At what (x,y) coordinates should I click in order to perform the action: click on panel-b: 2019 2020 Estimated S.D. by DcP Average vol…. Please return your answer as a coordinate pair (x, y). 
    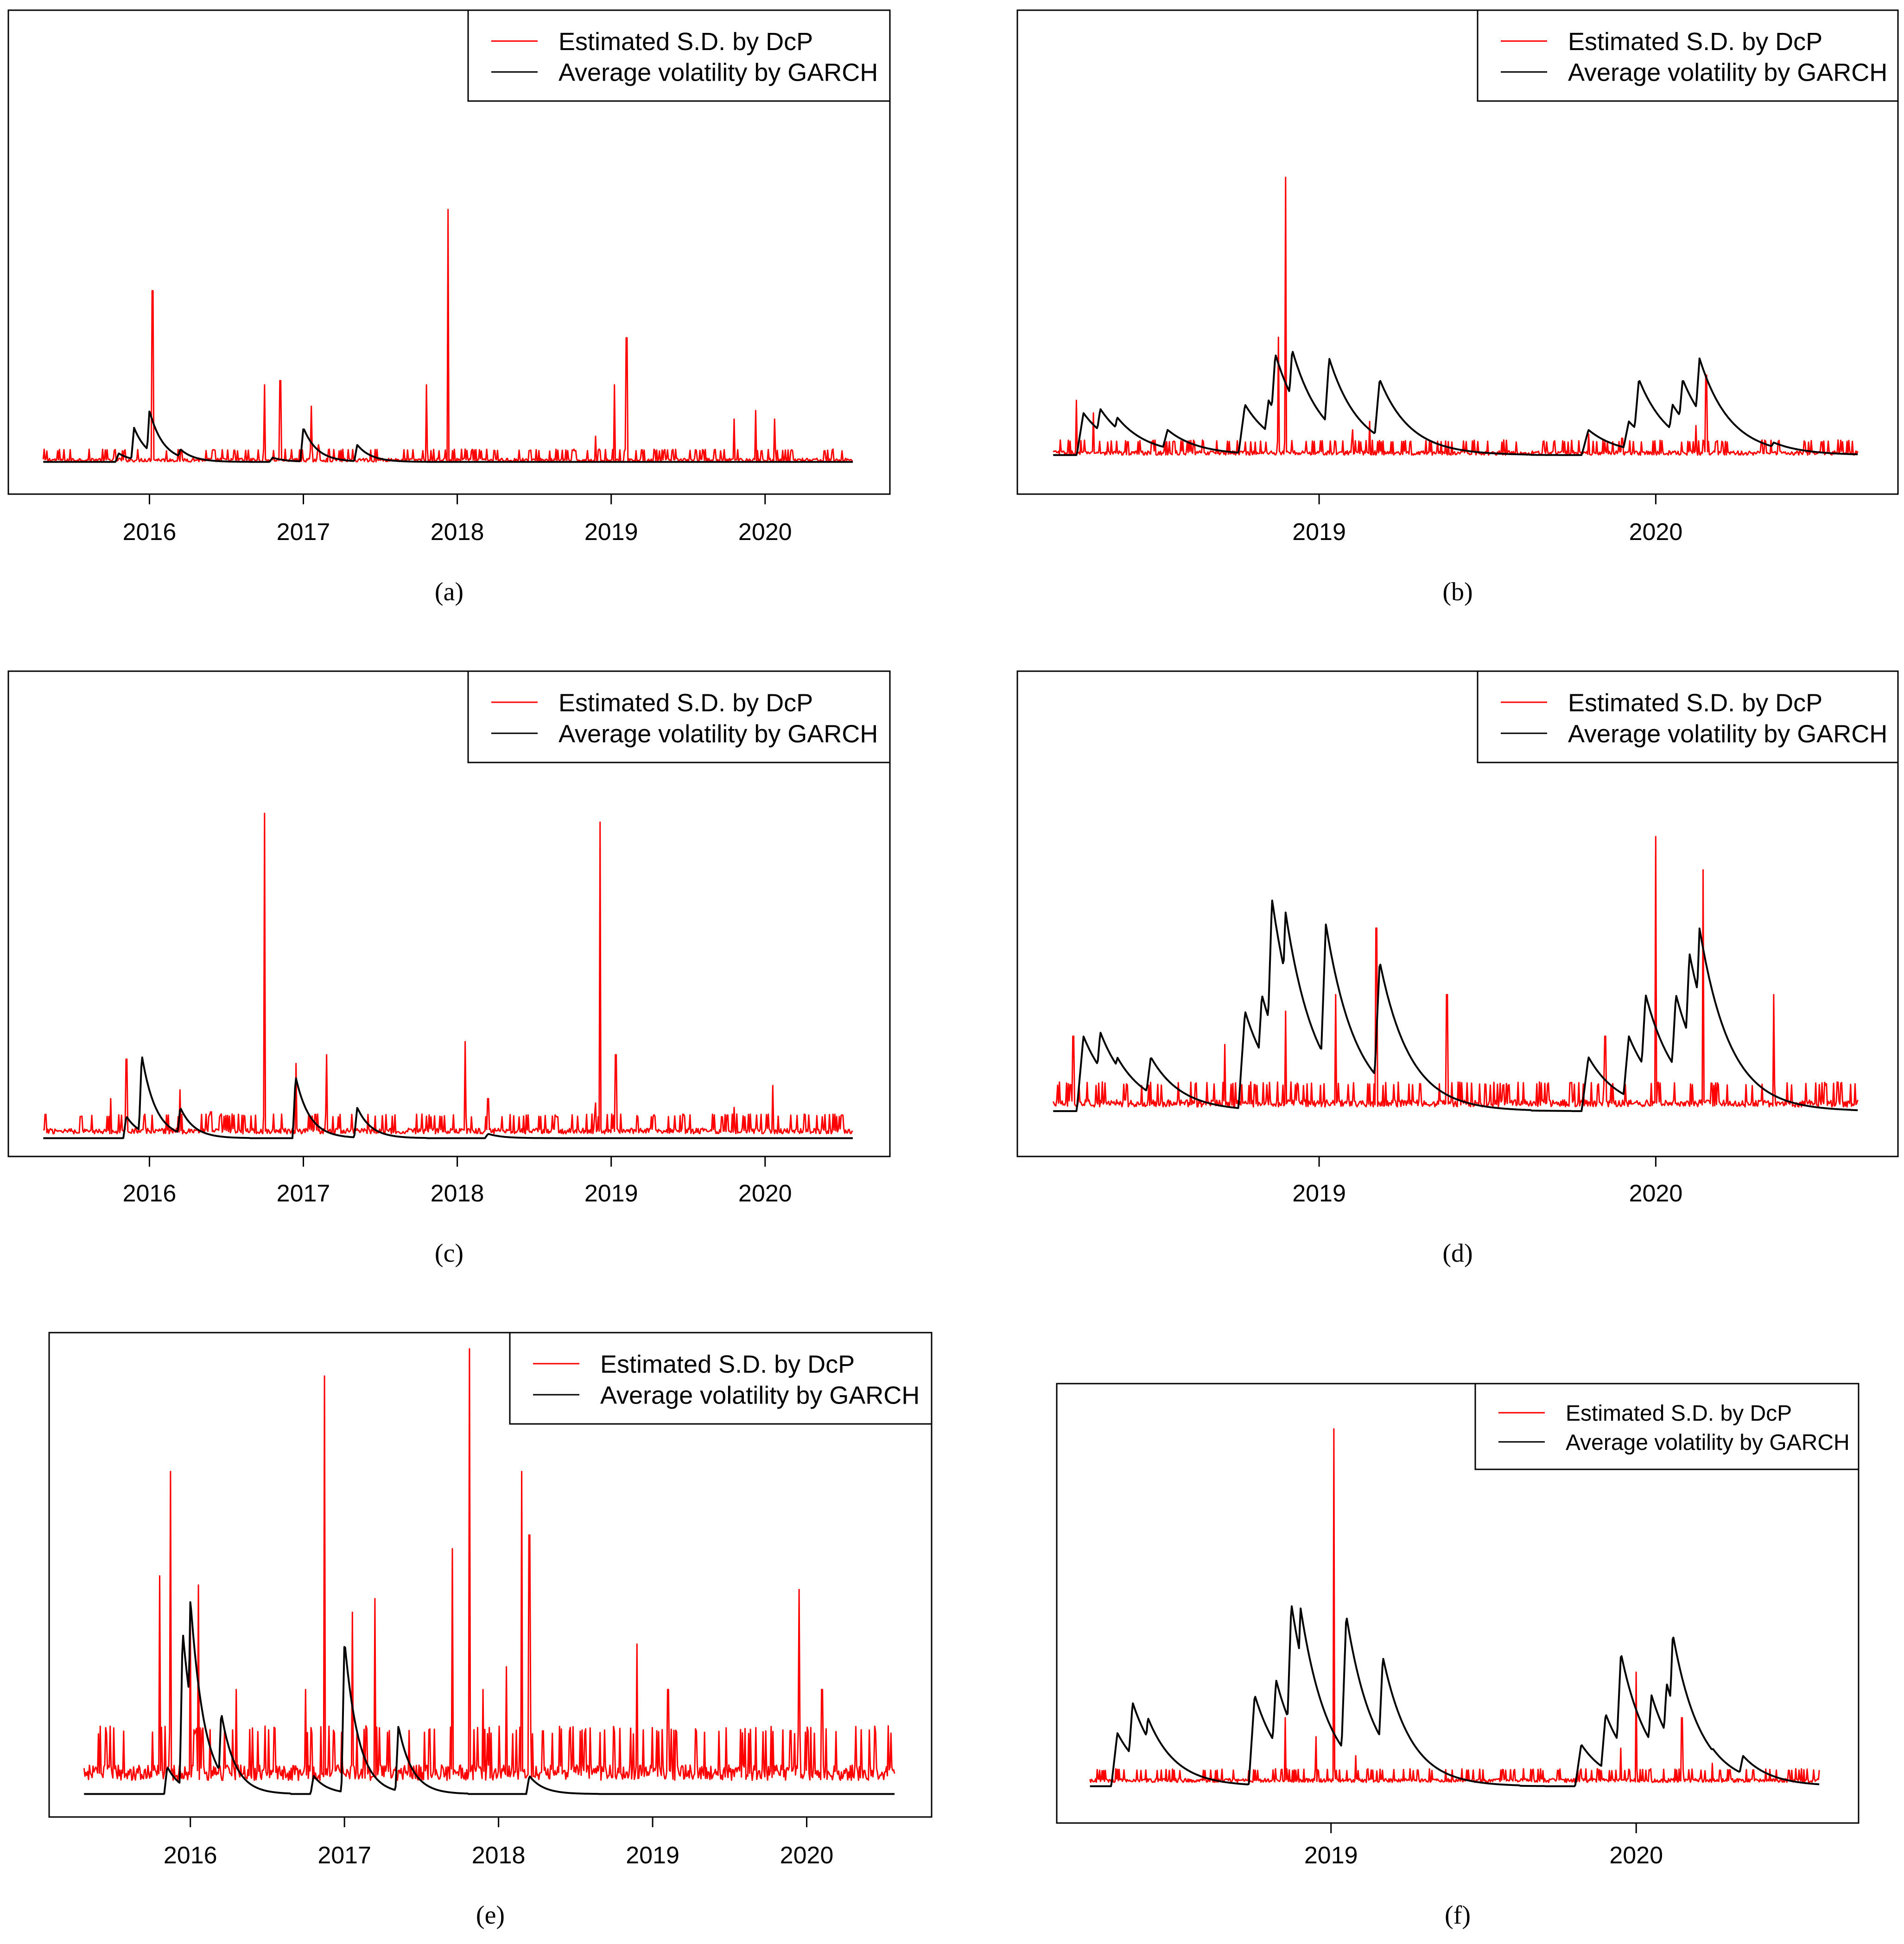
    Looking at the image, I should click on (1457, 307).